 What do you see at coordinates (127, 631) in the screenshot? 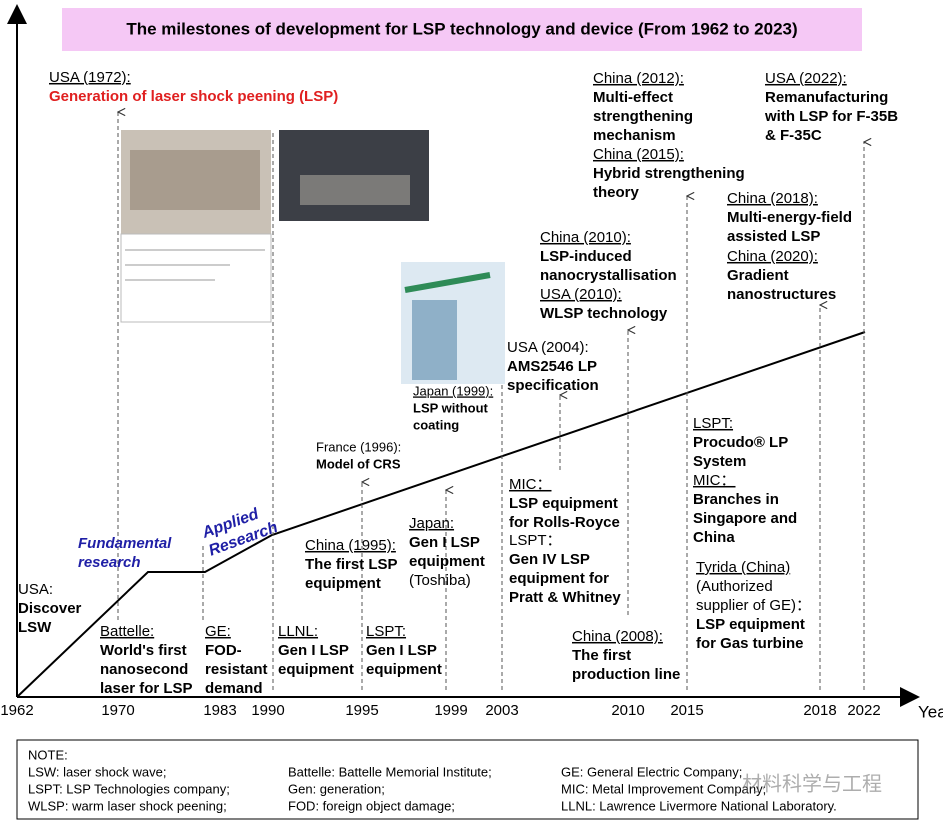
I see `event-place: Battelle:` at bounding box center [127, 631].